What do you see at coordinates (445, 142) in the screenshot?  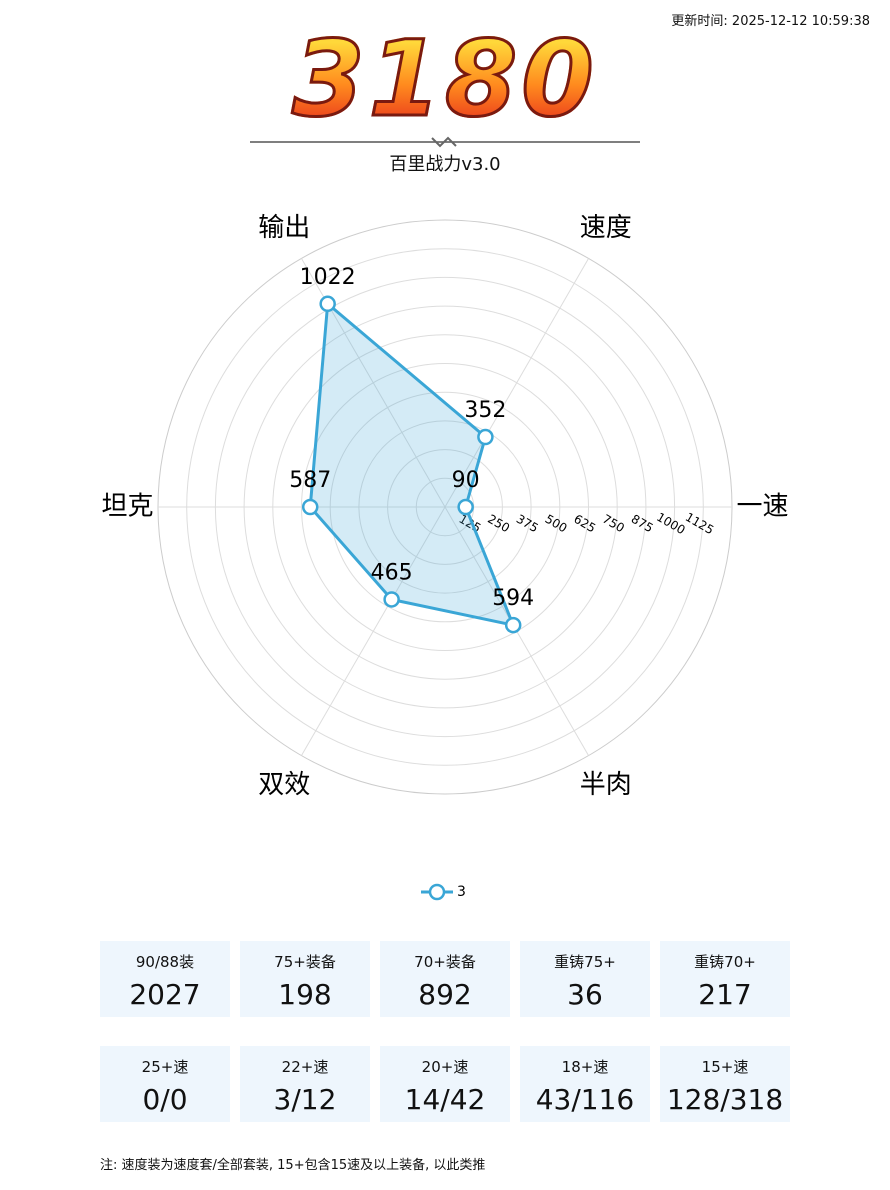 I see `ornament` at bounding box center [445, 142].